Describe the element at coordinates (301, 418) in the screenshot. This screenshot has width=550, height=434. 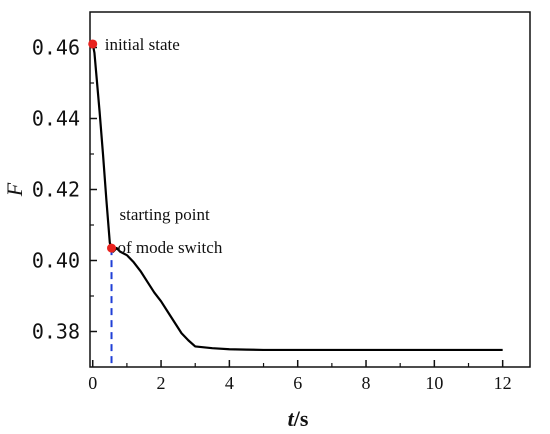
I see `x-axis-label-unit: /s` at that location.